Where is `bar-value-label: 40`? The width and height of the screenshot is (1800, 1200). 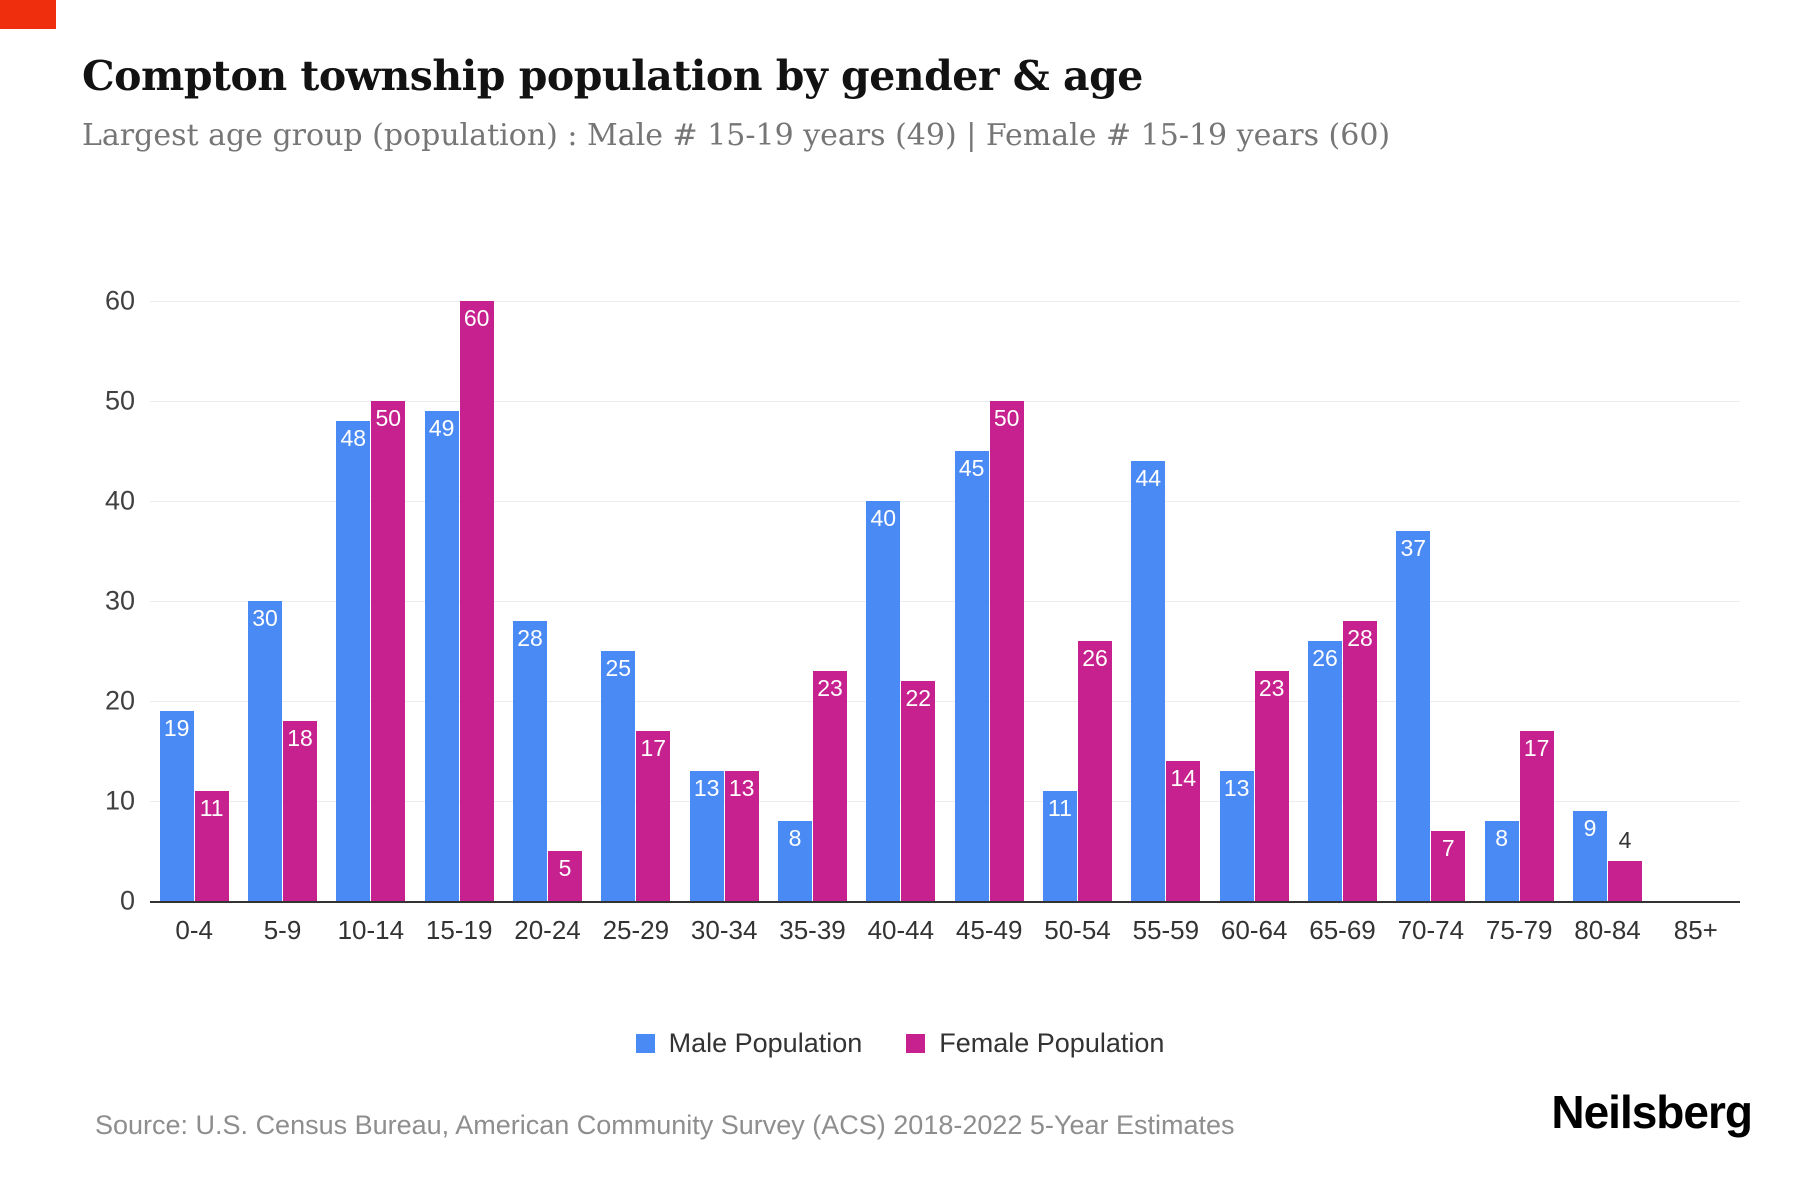
bar-value-label: 40 is located at coordinates (883, 518).